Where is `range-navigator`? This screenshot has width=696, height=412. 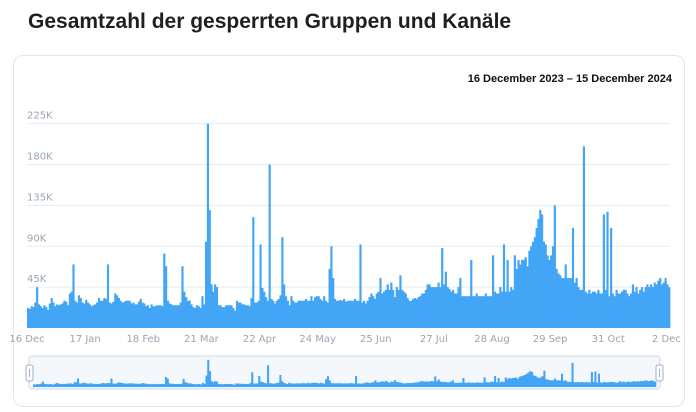
range-navigator is located at coordinates (344, 372).